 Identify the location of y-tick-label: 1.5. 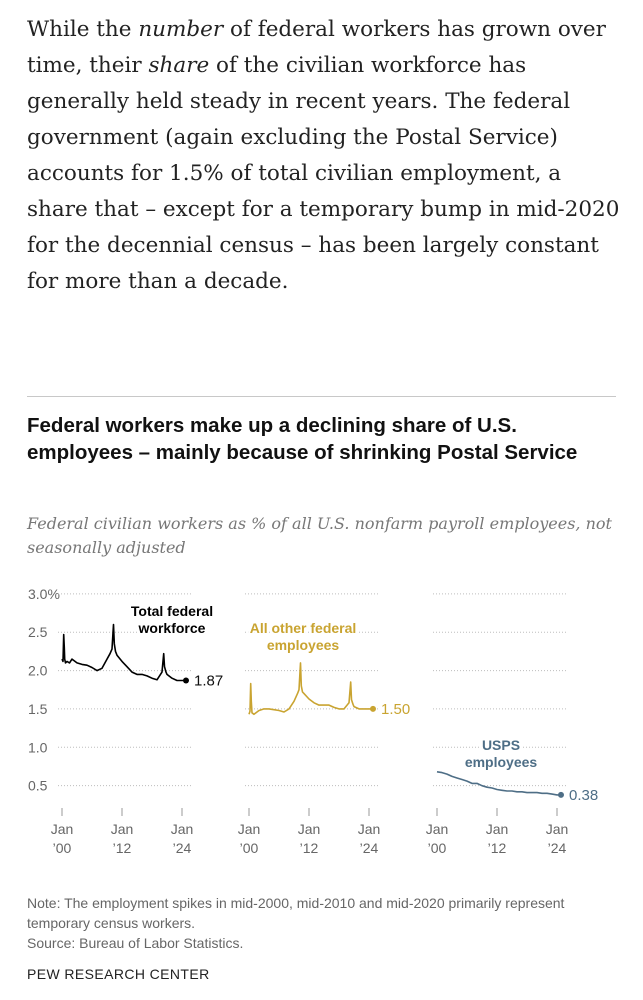
(38, 709).